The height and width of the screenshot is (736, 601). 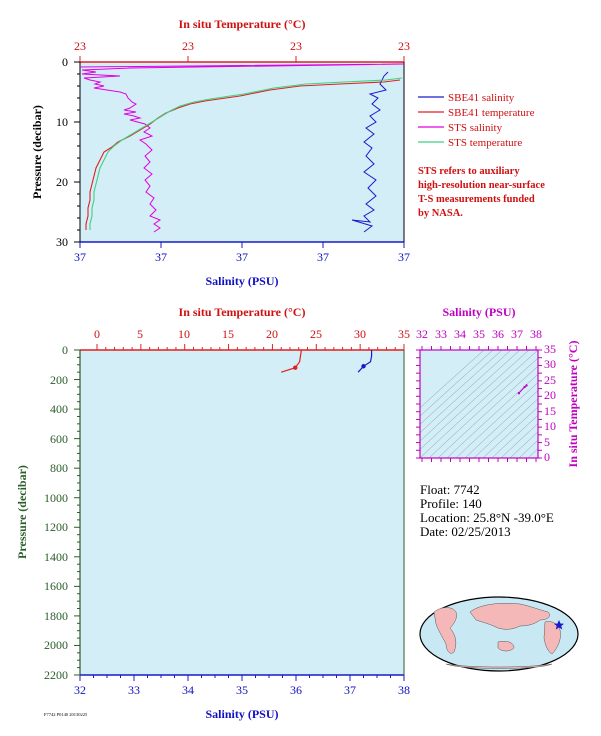 What do you see at coordinates (80, 690) in the screenshot?
I see `bottom-sal-tick-label: 32` at bounding box center [80, 690].